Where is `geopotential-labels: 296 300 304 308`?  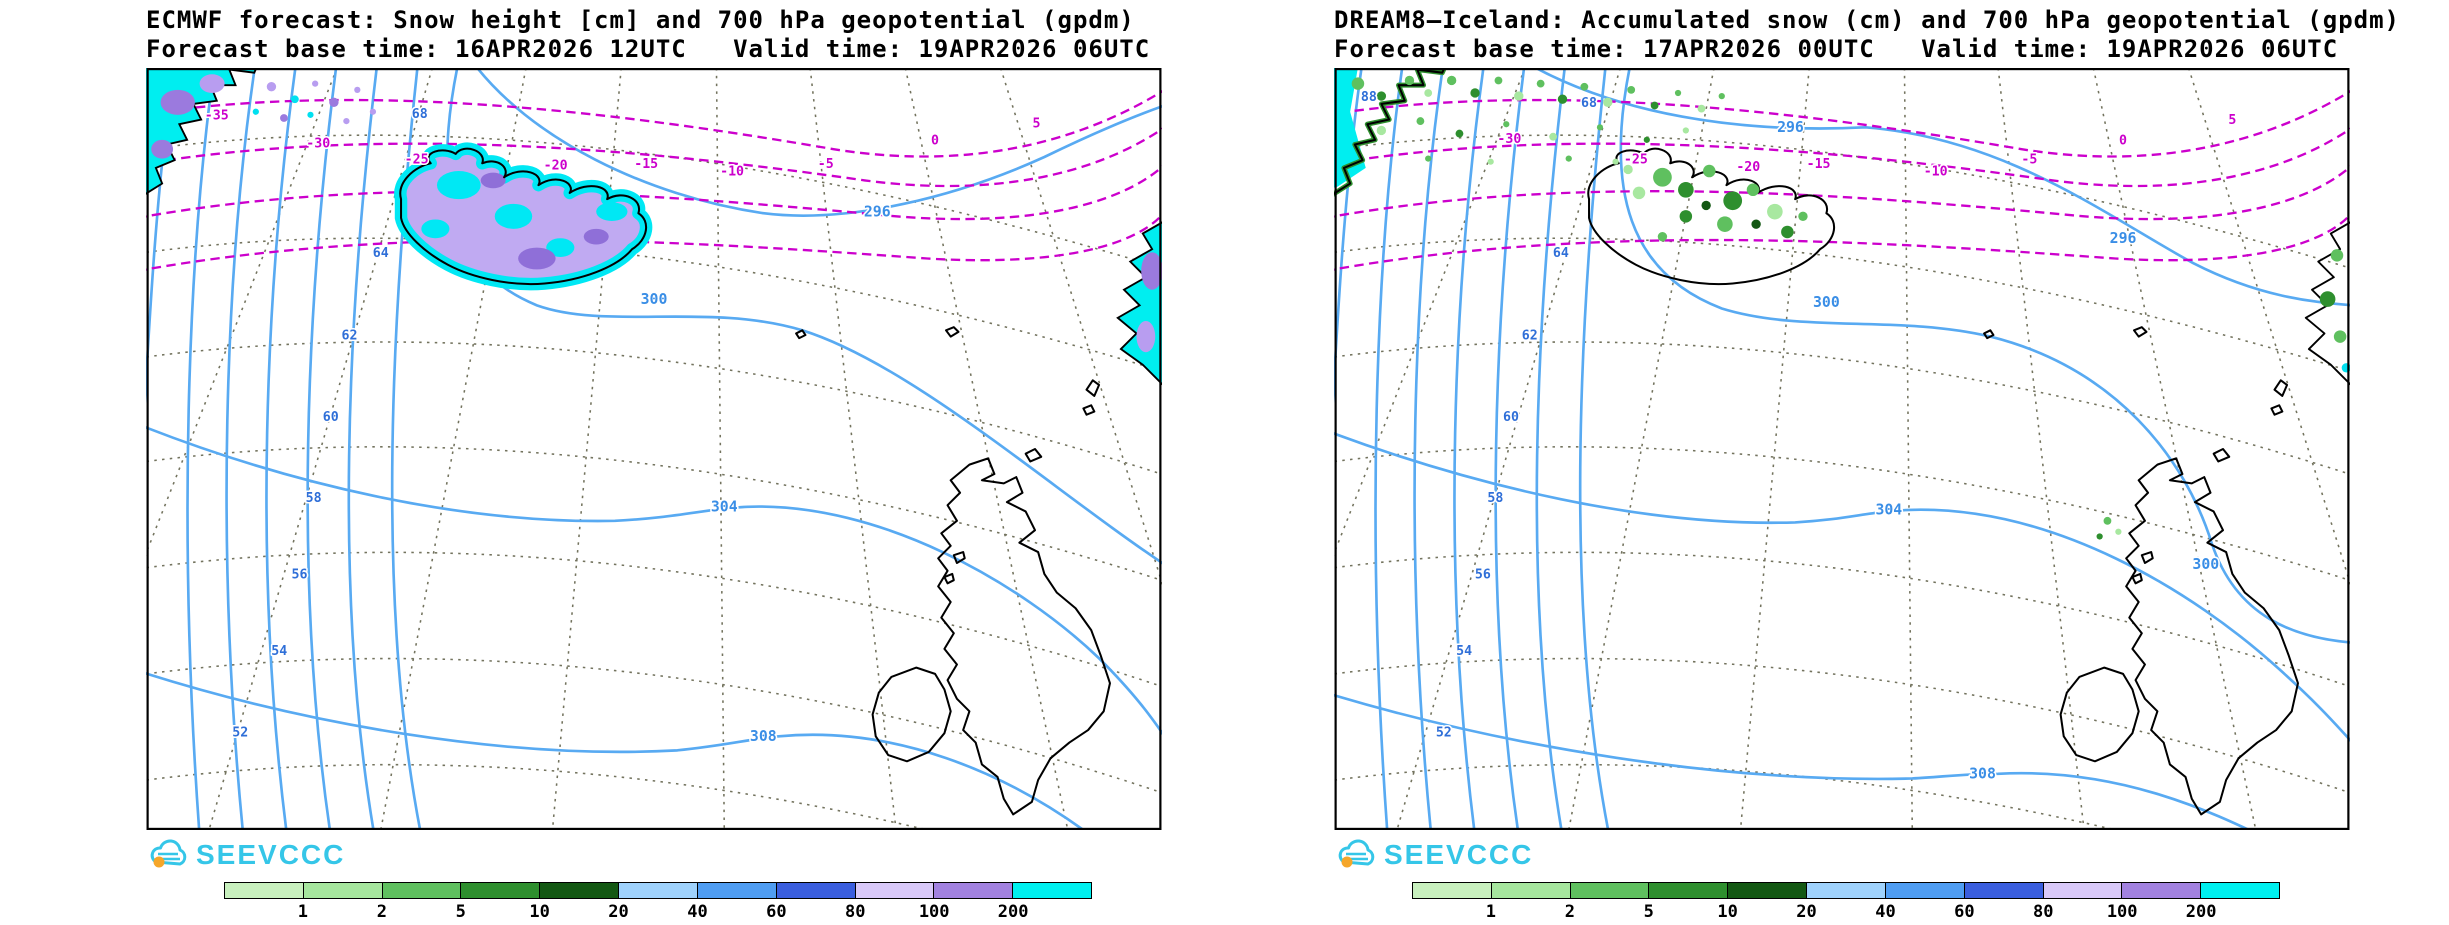 geopotential-labels: 296 300 304 308 is located at coordinates (765, 474).